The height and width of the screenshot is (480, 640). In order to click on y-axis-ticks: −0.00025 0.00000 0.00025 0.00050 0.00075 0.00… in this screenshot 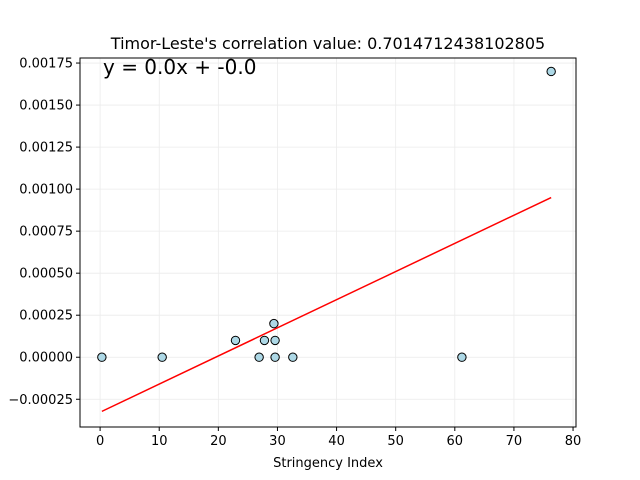, I will do `click(44, 232)`.